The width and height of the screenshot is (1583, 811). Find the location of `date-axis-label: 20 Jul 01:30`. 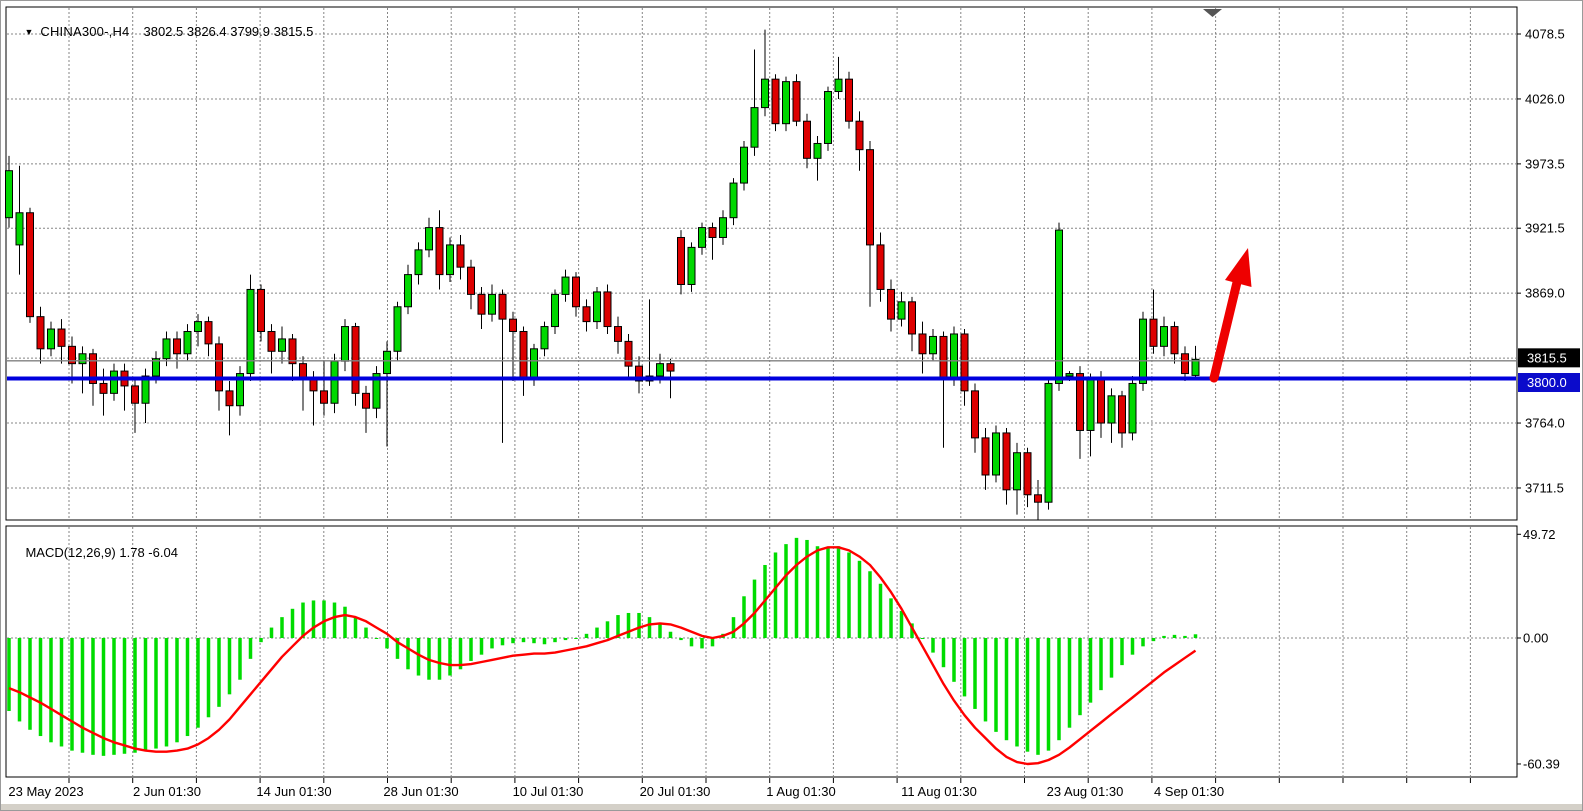

date-axis-label: 20 Jul 01:30 is located at coordinates (675, 791).